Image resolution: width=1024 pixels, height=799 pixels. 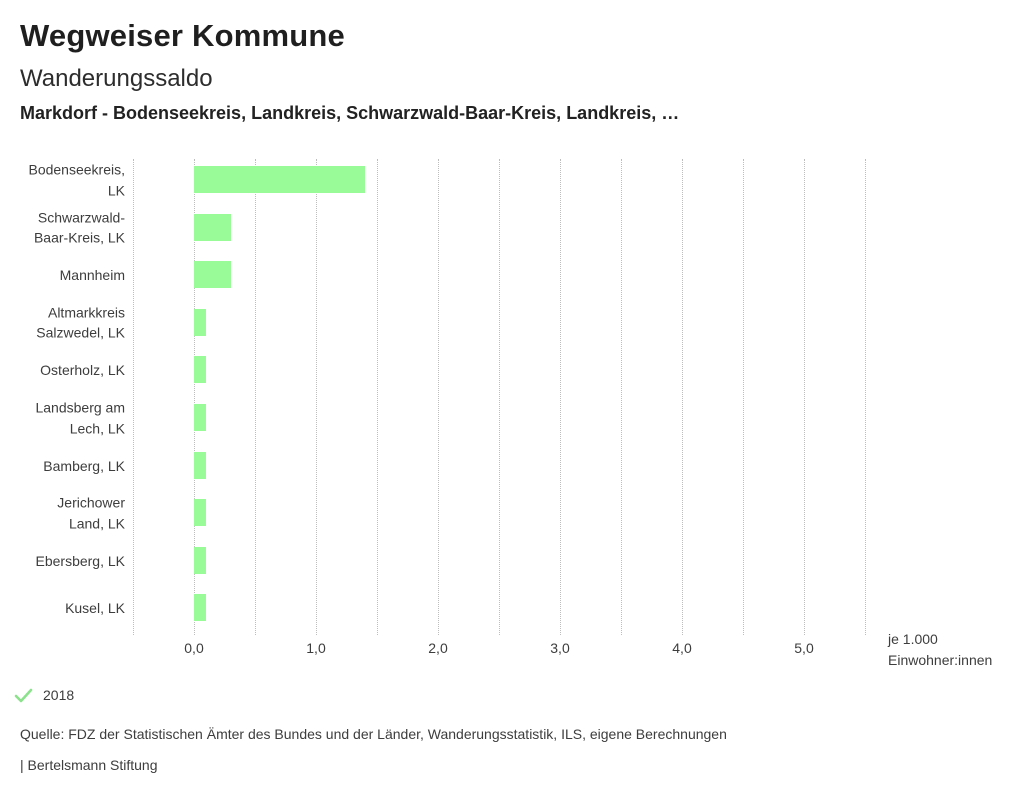 What do you see at coordinates (84, 465) in the screenshot?
I see `category-label: Bamberg, LK` at bounding box center [84, 465].